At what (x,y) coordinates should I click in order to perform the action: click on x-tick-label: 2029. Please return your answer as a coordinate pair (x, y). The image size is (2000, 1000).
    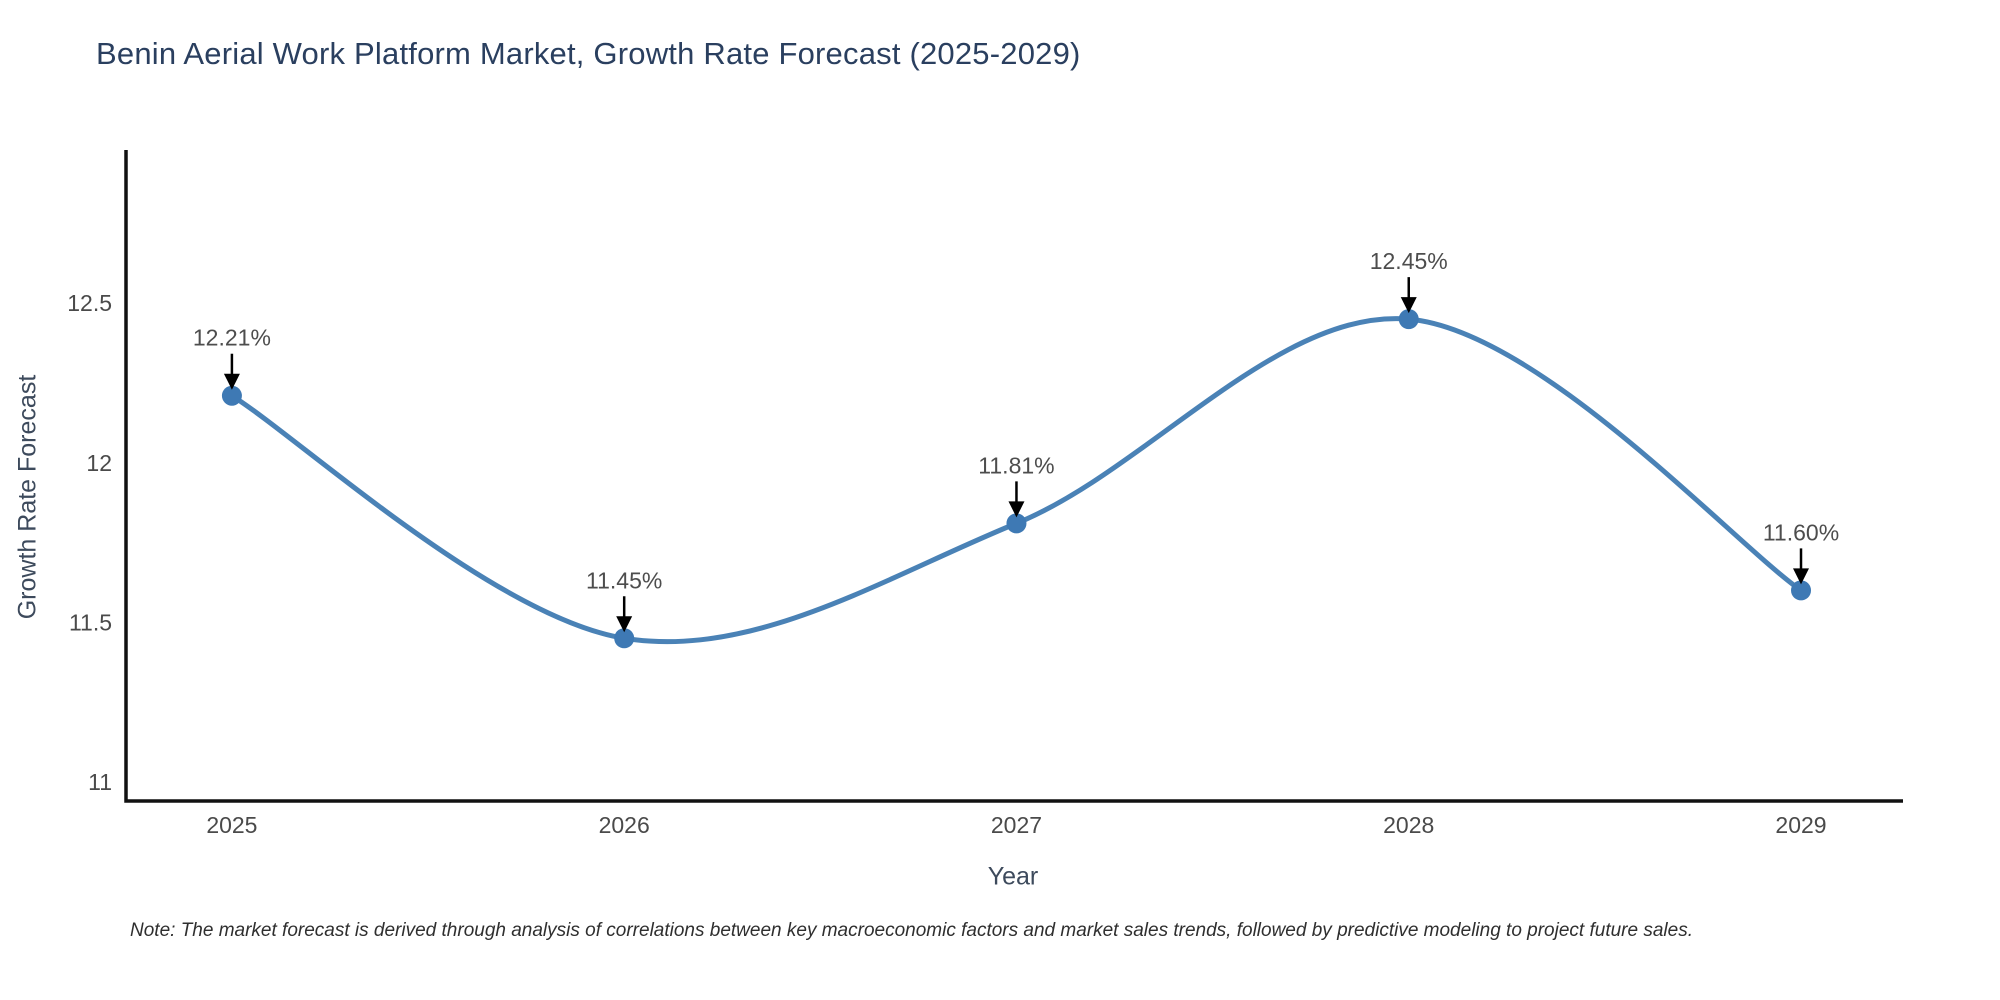
    Looking at the image, I should click on (1800, 825).